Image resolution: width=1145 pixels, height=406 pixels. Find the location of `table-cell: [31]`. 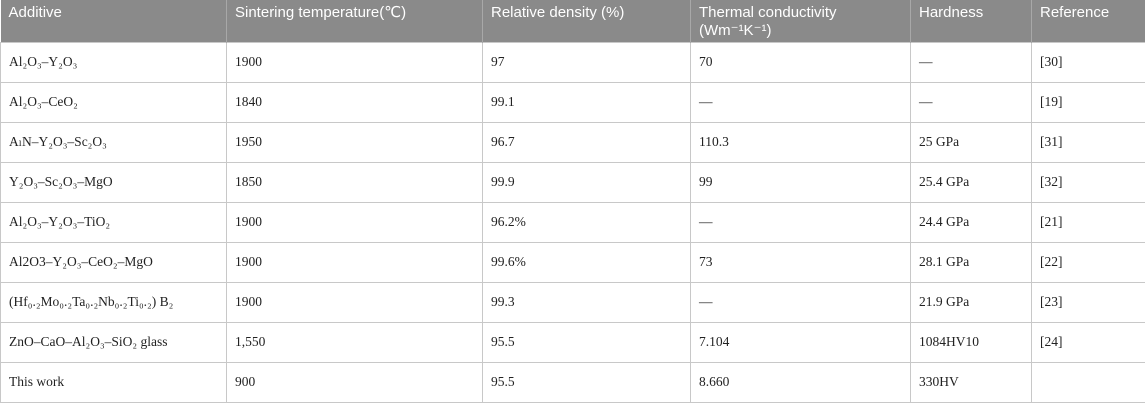

table-cell: [31] is located at coordinates (1088, 142).